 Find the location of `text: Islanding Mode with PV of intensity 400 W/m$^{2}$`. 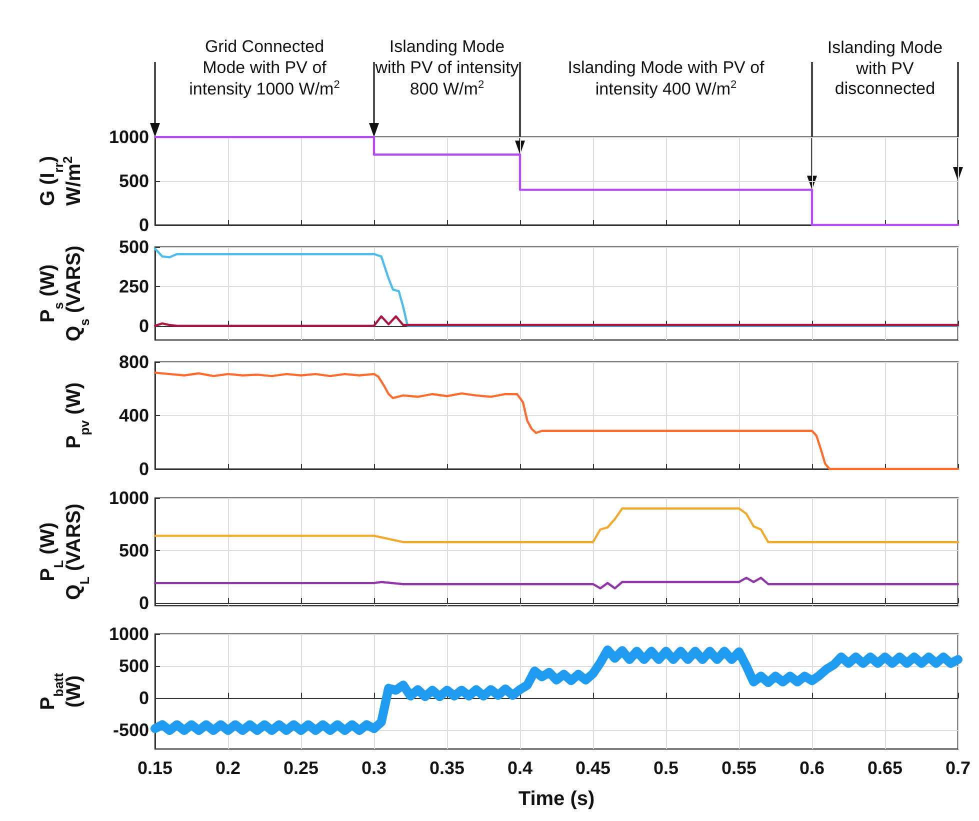

text: Islanding Mode with PV of intensity 400 W/m$^{2}$ is located at coordinates (666, 79).